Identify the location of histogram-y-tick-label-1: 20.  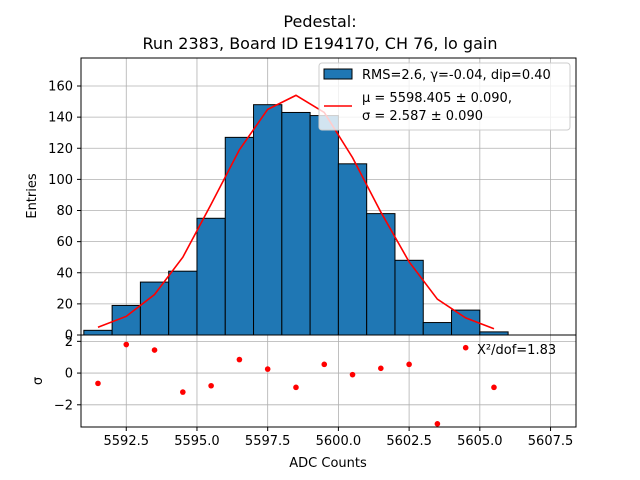
(64, 304).